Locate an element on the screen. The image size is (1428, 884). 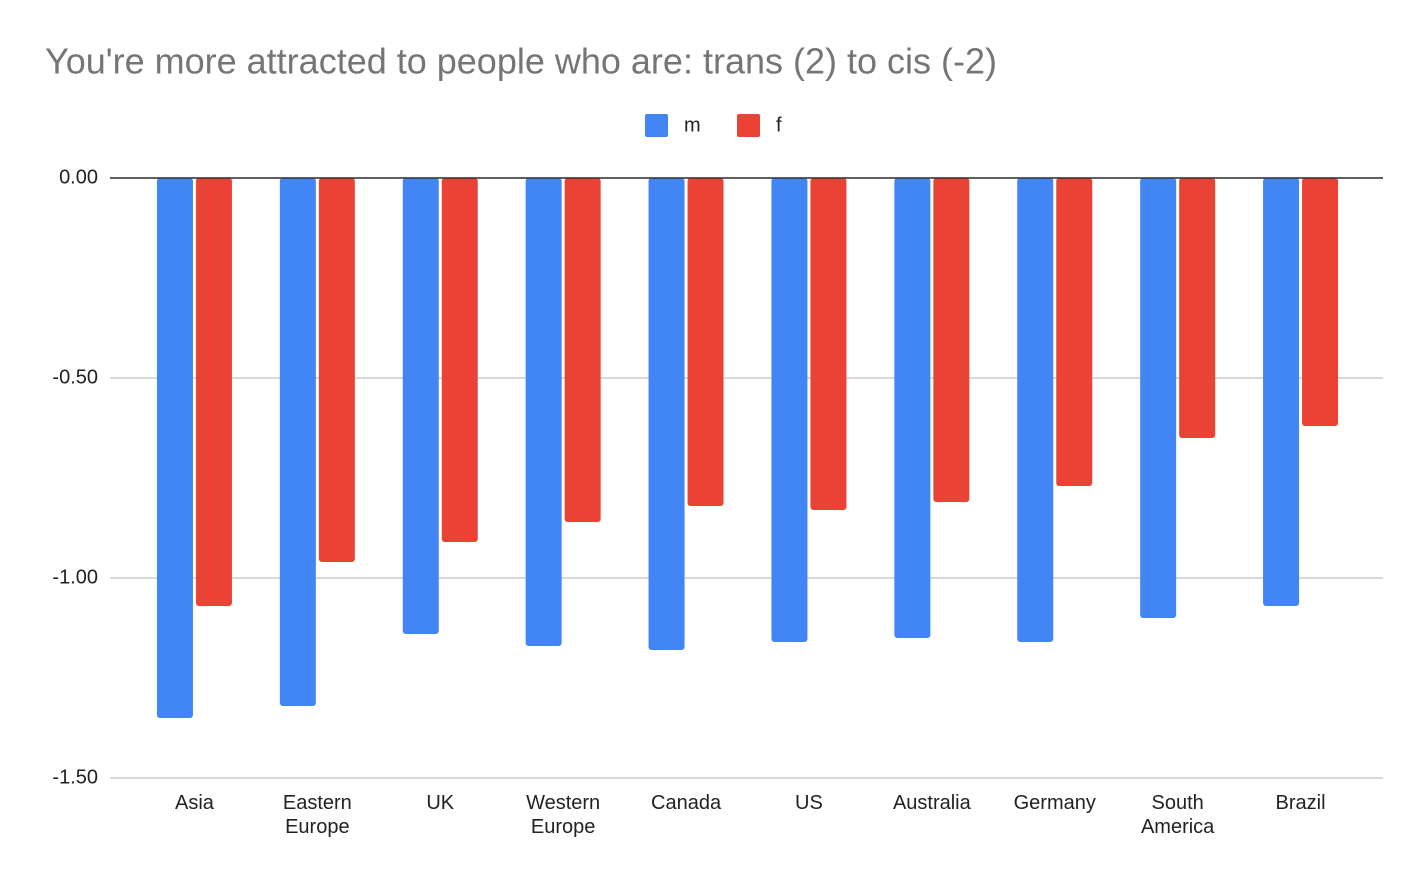
x-tick-label: Eastern Europe is located at coordinates (317, 815).